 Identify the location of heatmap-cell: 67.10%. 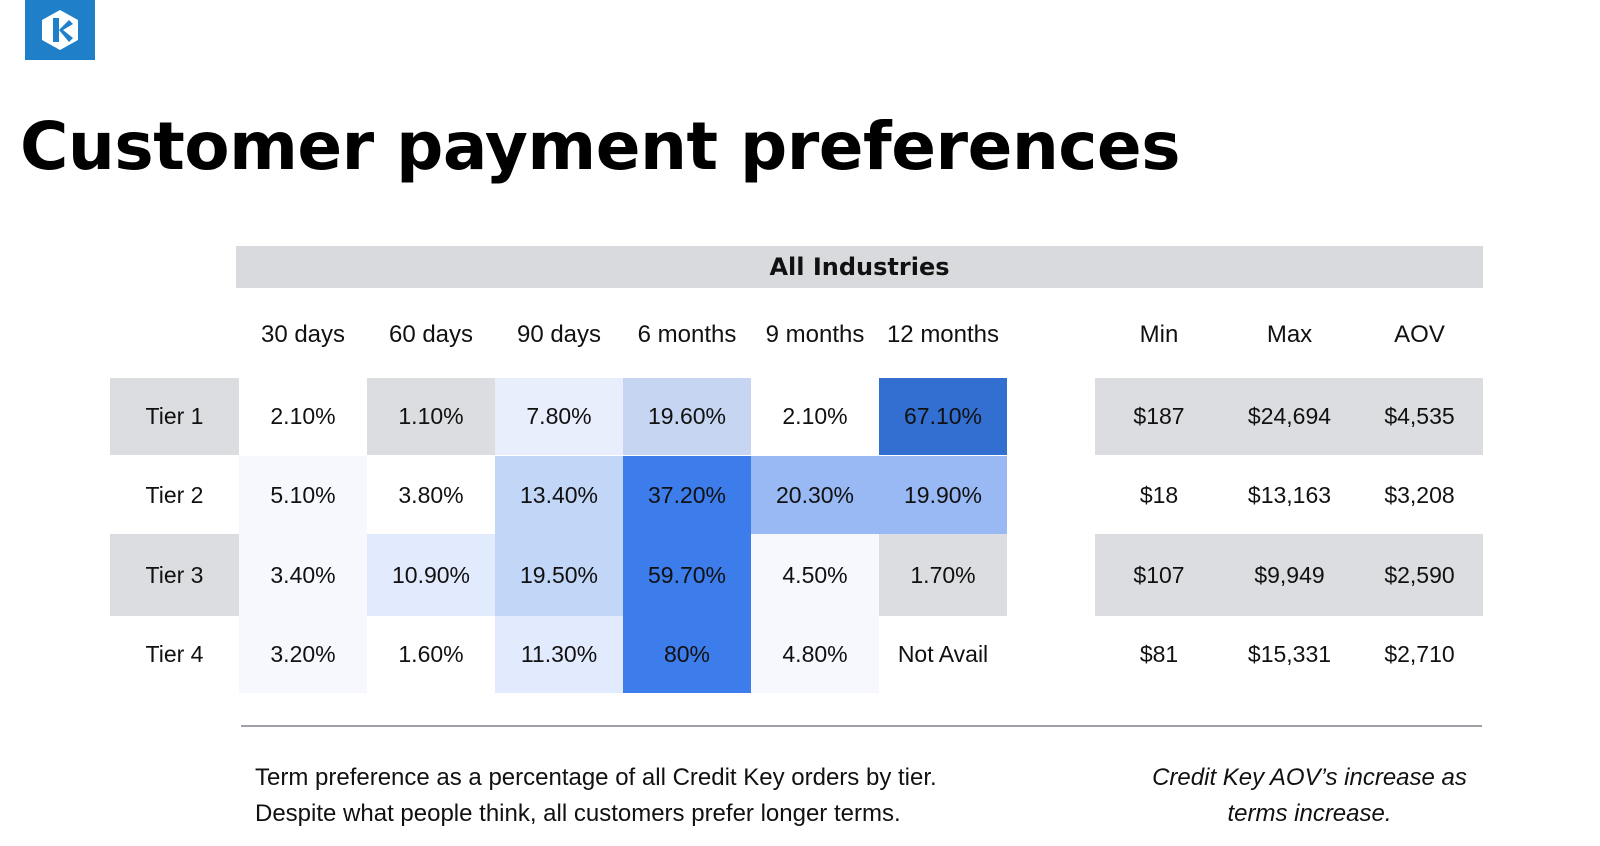
(943, 416).